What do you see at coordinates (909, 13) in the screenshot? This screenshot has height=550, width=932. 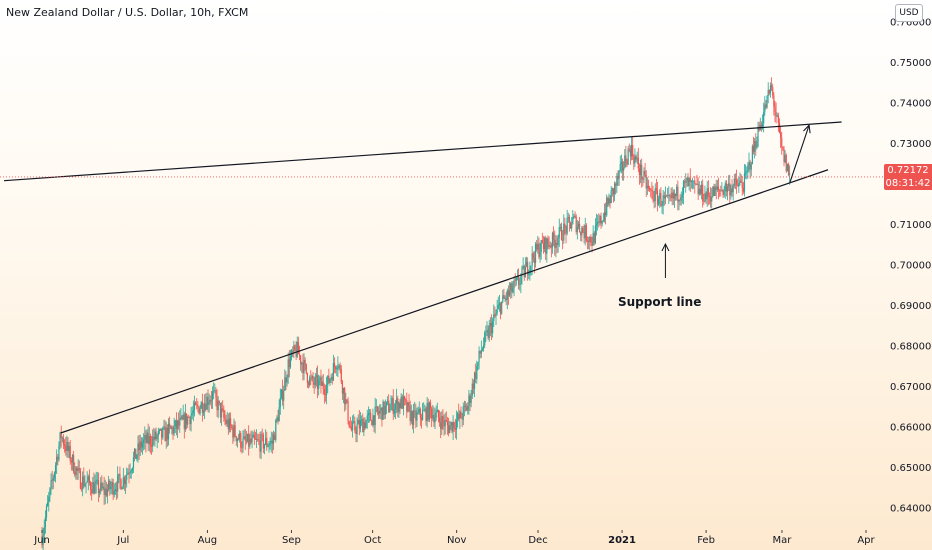 I see `currency-badge: USD` at bounding box center [909, 13].